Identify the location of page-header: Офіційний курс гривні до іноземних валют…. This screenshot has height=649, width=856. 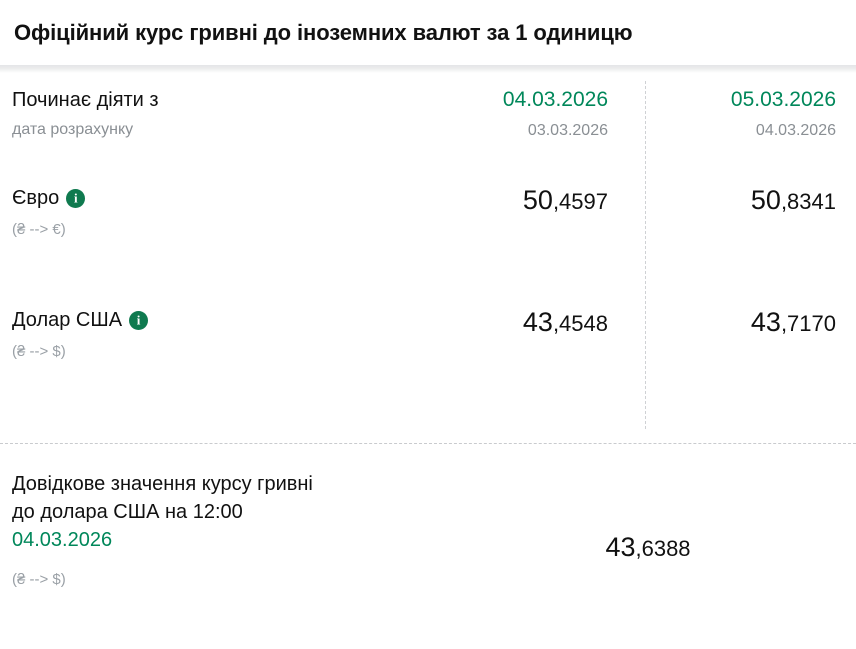
(428, 32).